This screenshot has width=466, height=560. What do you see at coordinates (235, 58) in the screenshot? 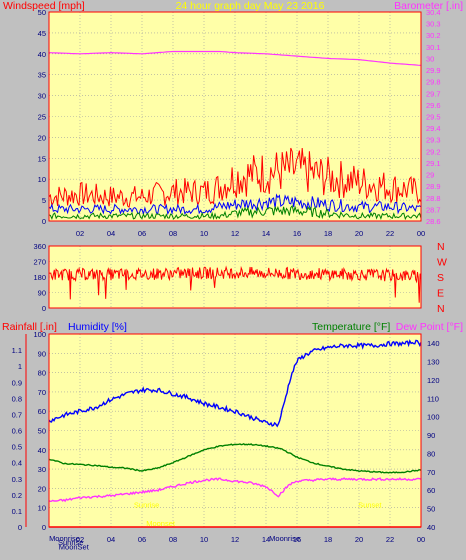
I see `barometer-line` at bounding box center [235, 58].